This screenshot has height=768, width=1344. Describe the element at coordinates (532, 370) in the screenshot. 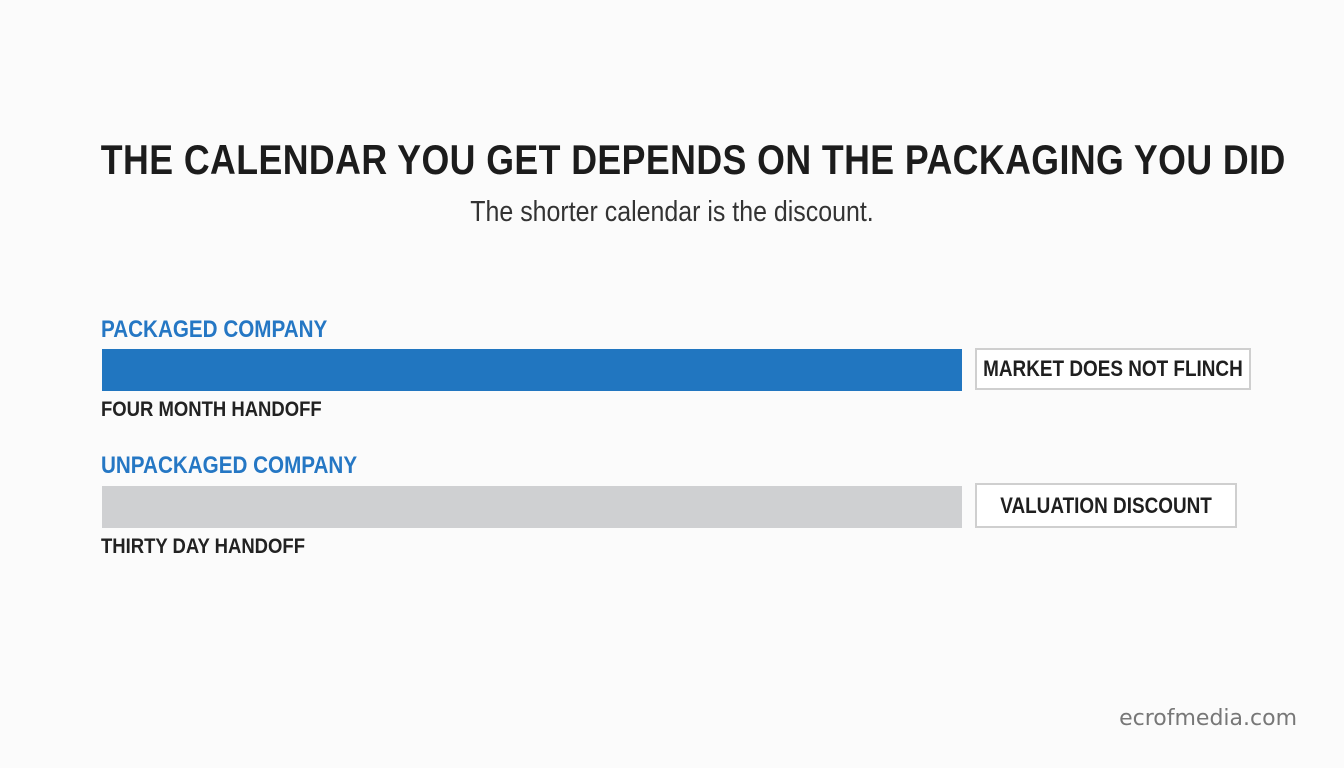

I see `packaged-company-bar` at that location.